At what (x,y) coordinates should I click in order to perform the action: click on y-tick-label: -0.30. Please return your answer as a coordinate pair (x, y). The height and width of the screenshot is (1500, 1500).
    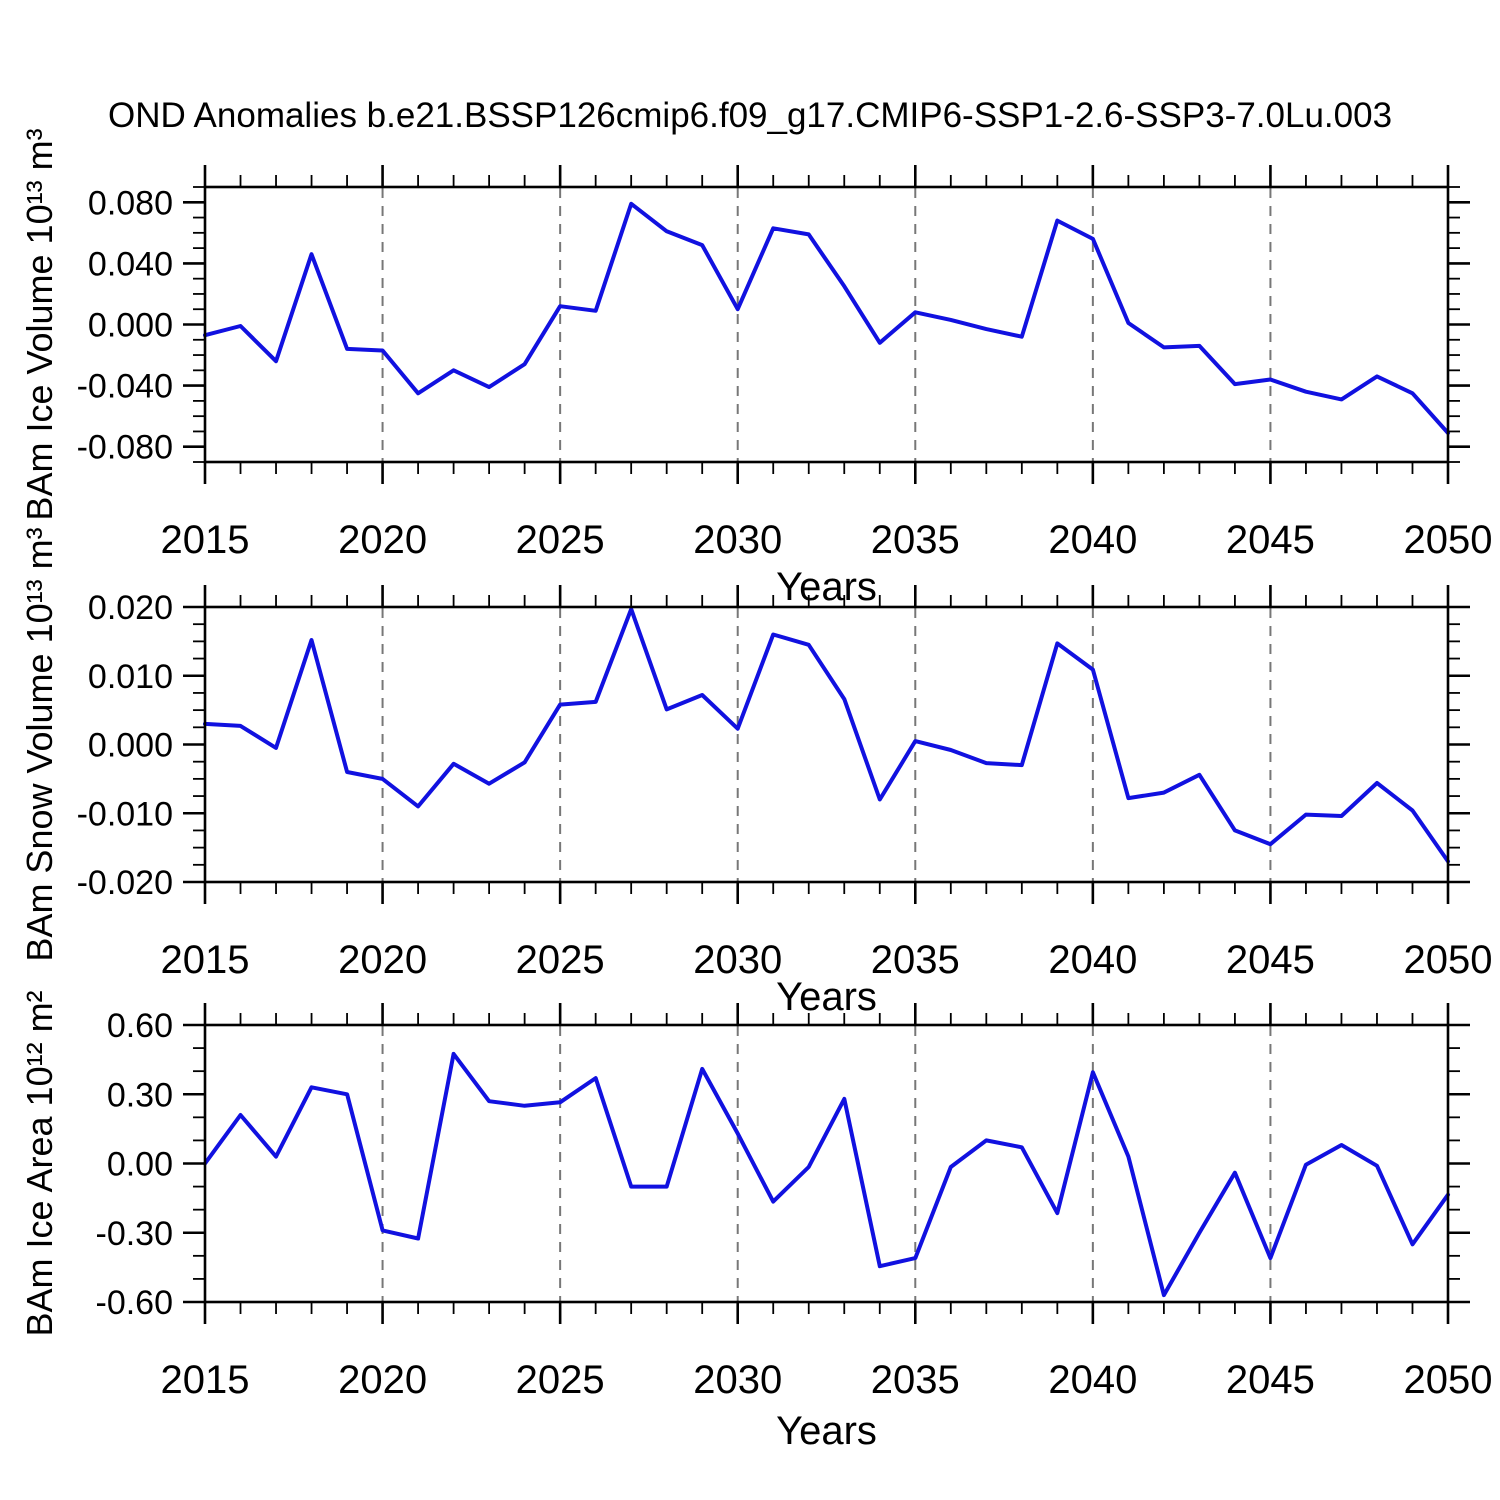
    Looking at the image, I should click on (135, 1234).